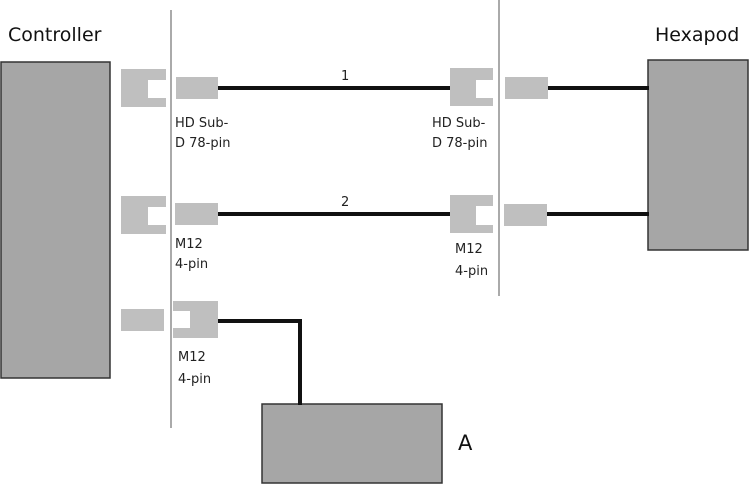  What do you see at coordinates (55, 220) in the screenshot?
I see `controller-box` at bounding box center [55, 220].